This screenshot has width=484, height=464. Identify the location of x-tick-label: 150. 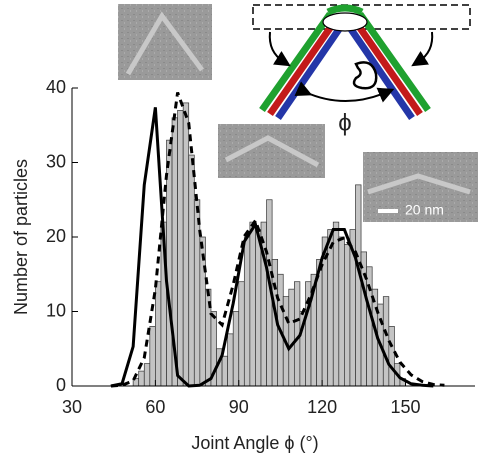
(405, 407).